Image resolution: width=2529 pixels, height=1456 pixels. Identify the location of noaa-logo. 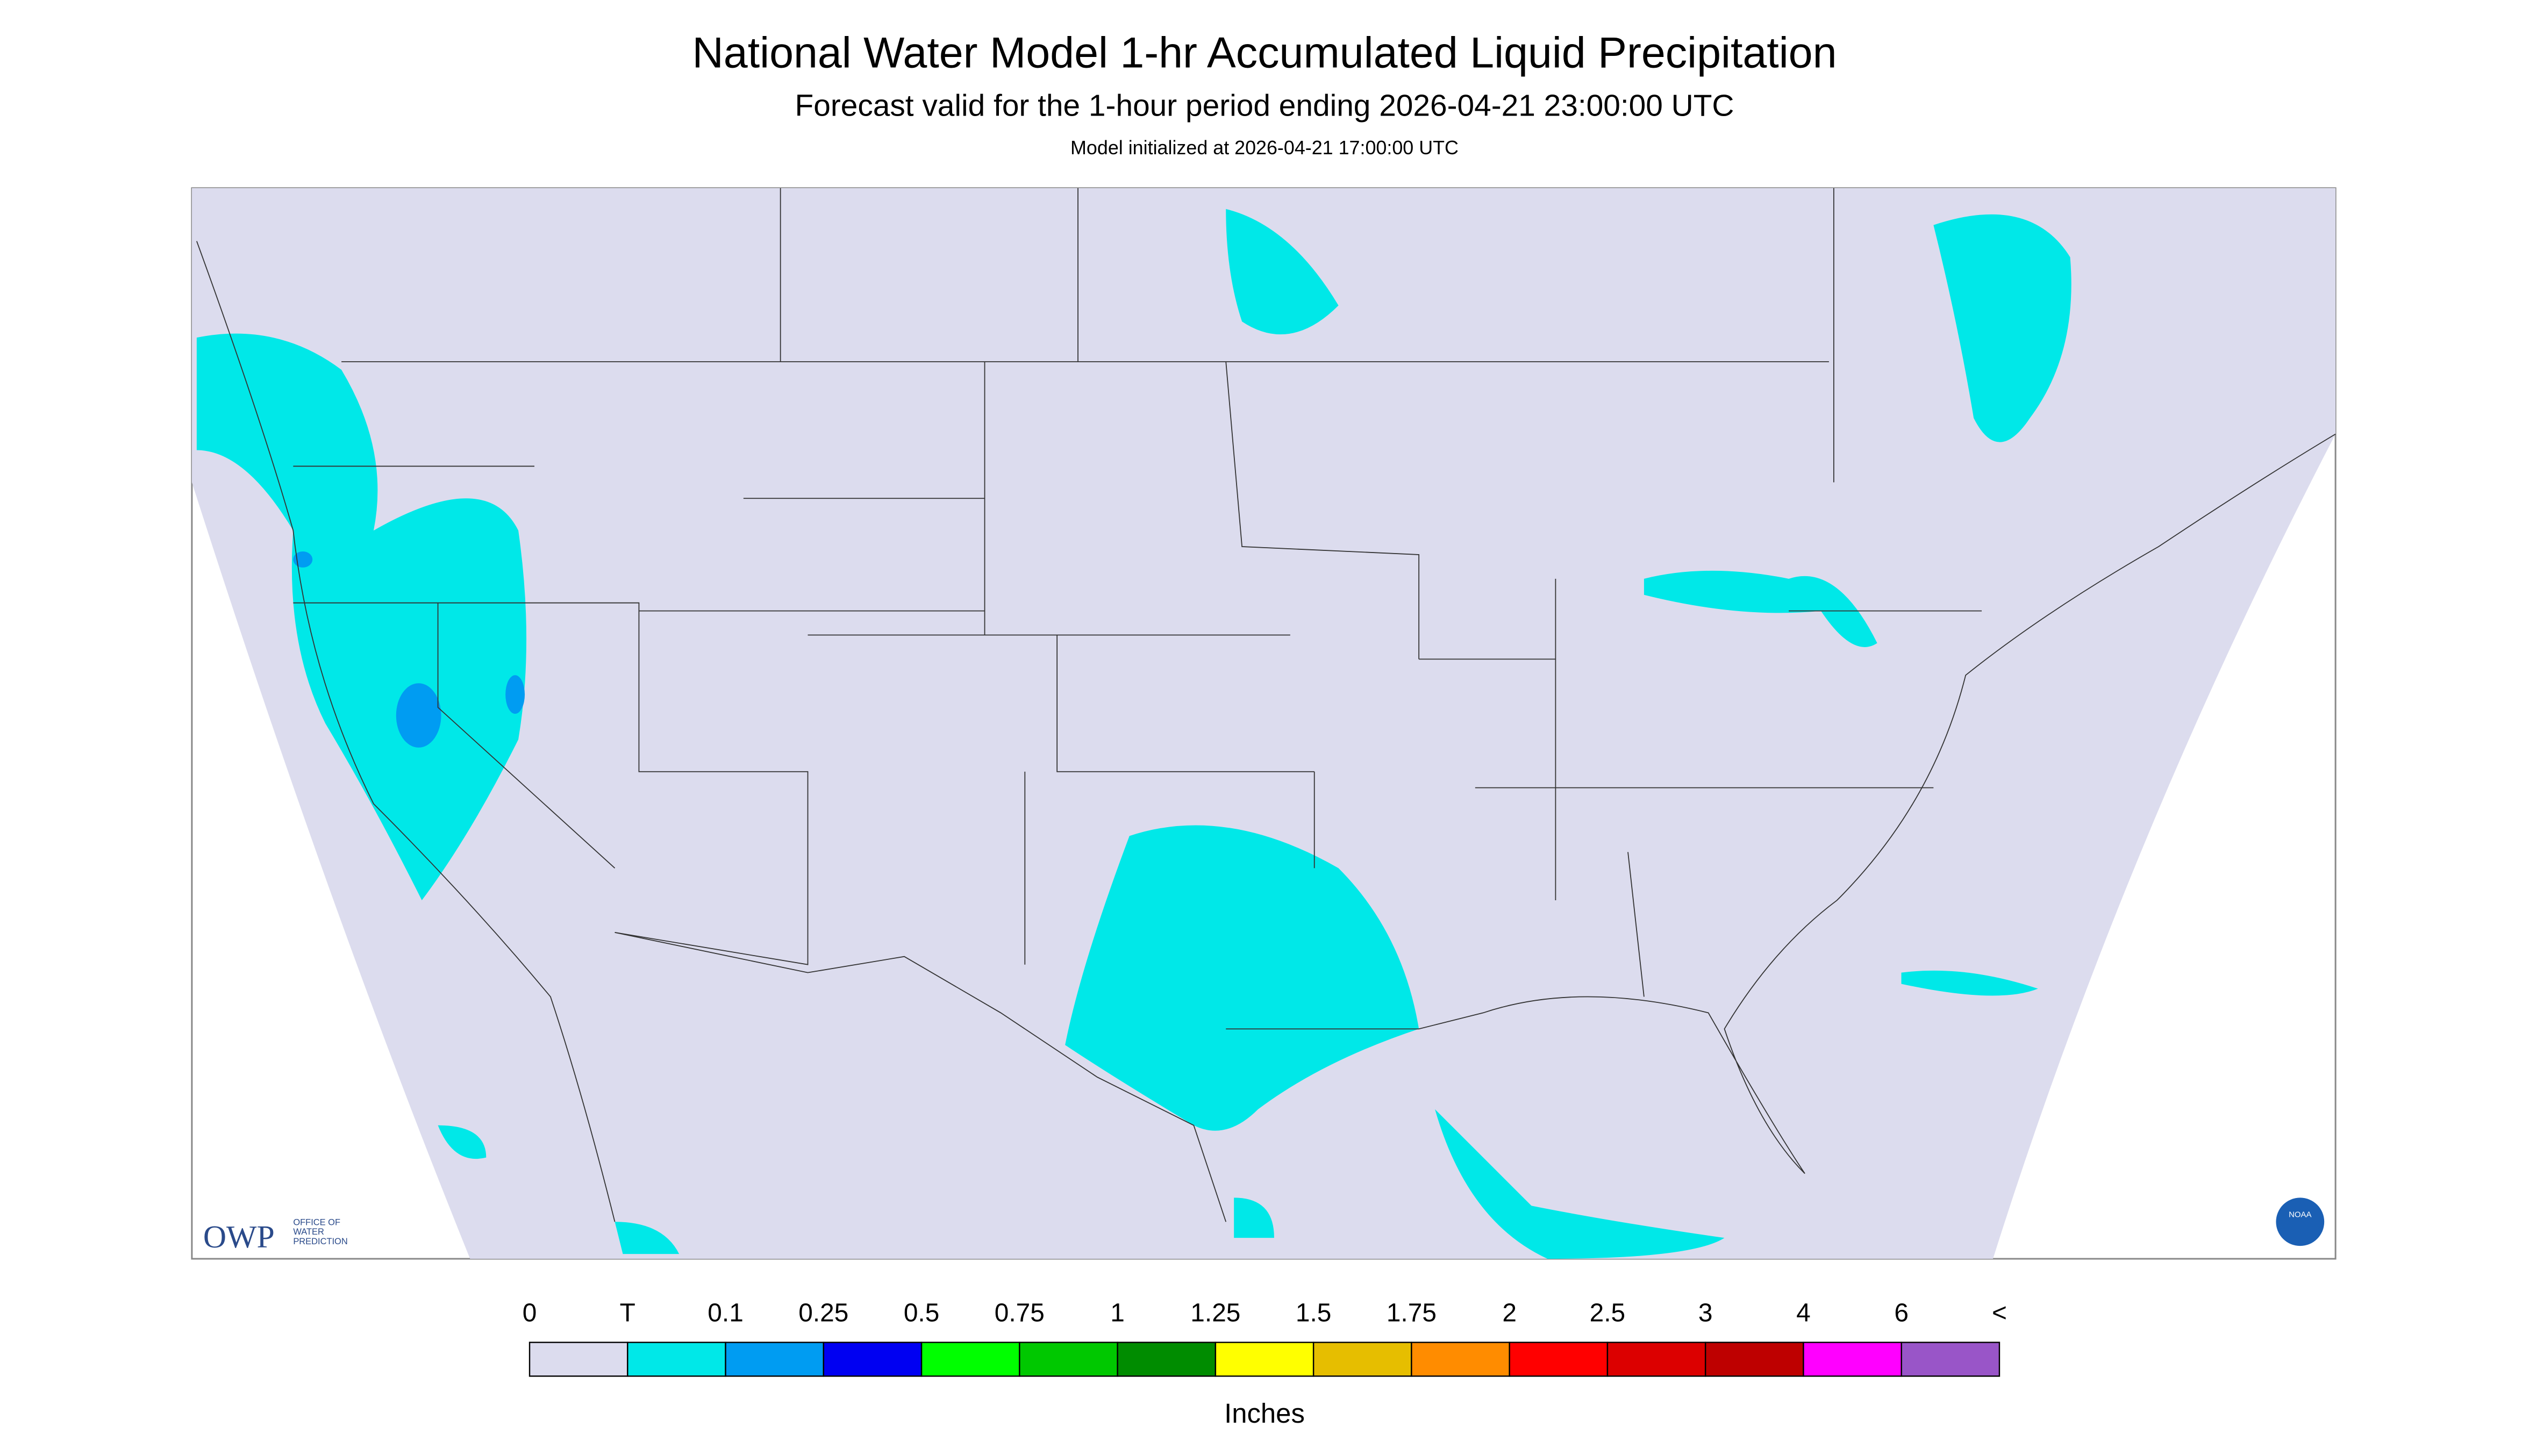
(2300, 1221).